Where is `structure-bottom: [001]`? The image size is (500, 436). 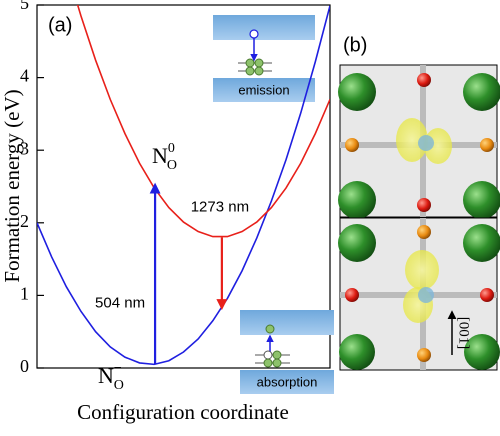
structure-bottom: [001] is located at coordinates (419, 294).